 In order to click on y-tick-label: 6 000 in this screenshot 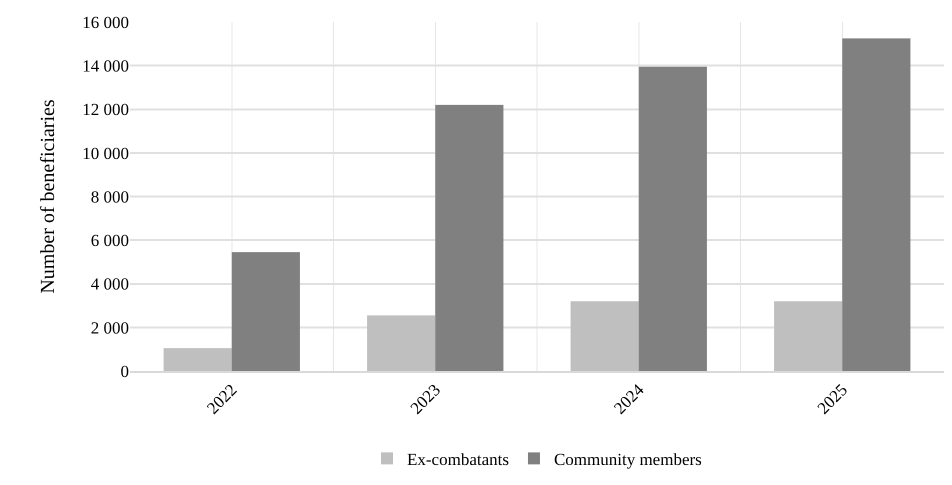, I will do `click(109, 240)`.